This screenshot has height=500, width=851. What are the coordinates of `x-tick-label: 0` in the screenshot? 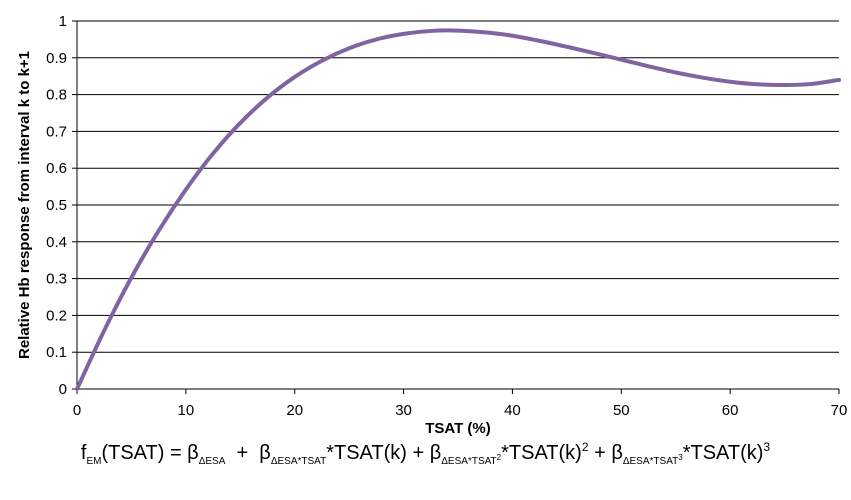 It's located at (77, 410).